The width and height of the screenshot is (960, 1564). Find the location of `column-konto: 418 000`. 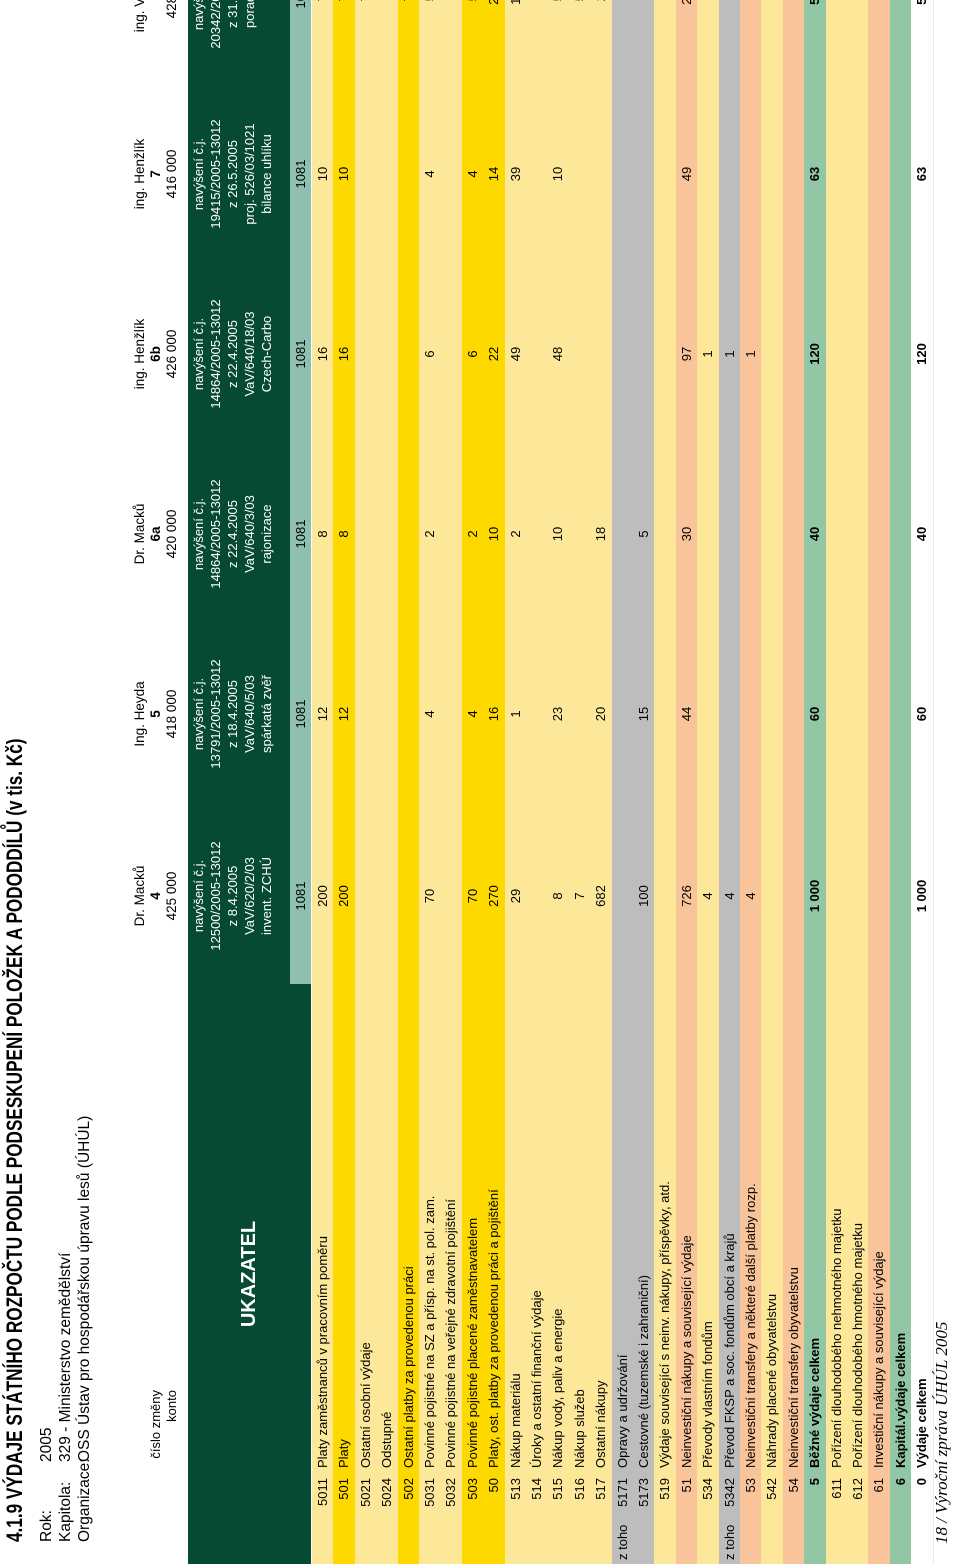

column-konto: 418 000 is located at coordinates (171, 714).